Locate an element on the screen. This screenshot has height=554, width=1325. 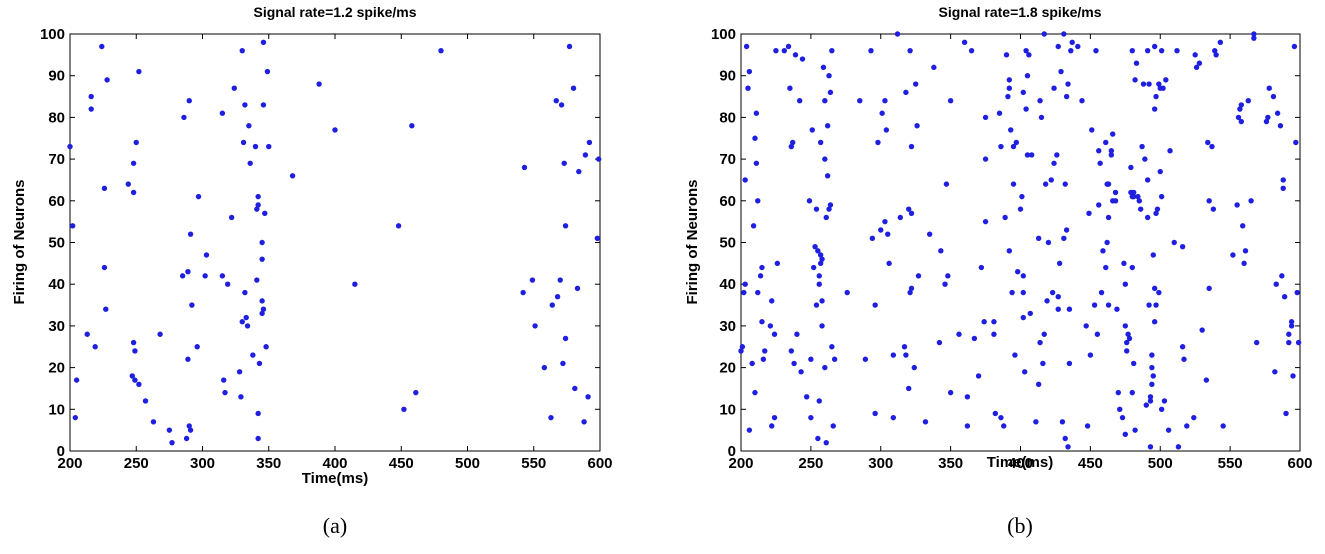
chart-title-b: Signal rate=1.8 spike/ms is located at coordinates (1019, 12).